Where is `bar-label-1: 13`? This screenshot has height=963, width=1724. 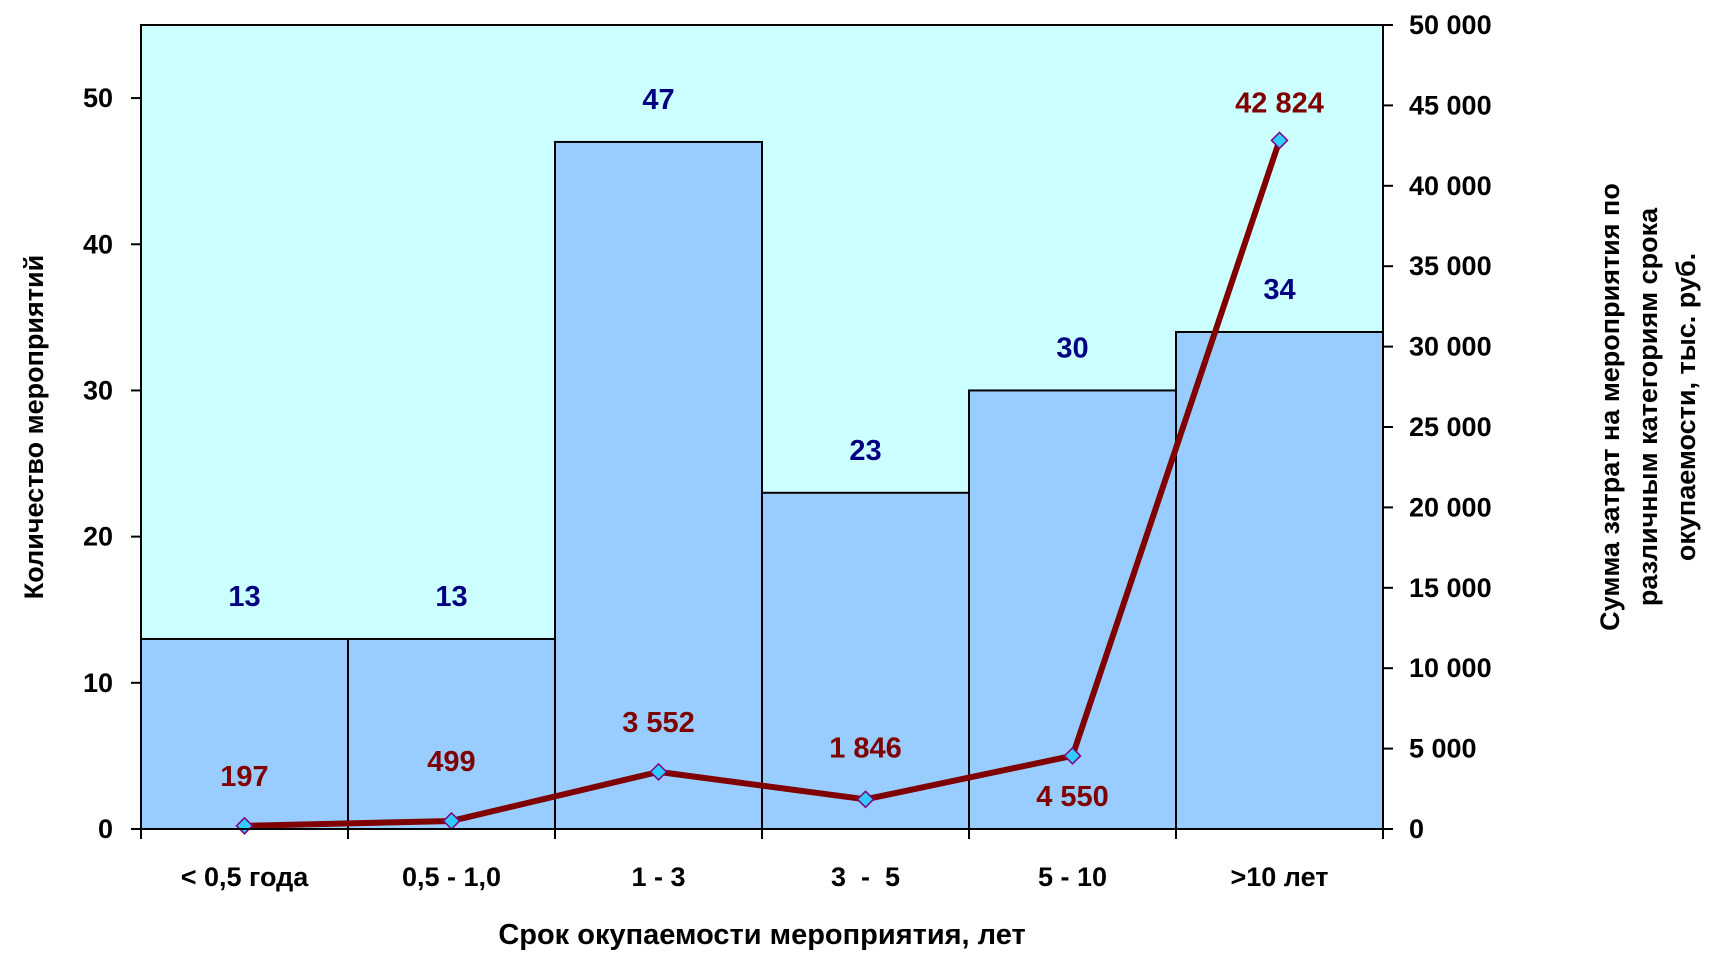 bar-label-1: 13 is located at coordinates (451, 597).